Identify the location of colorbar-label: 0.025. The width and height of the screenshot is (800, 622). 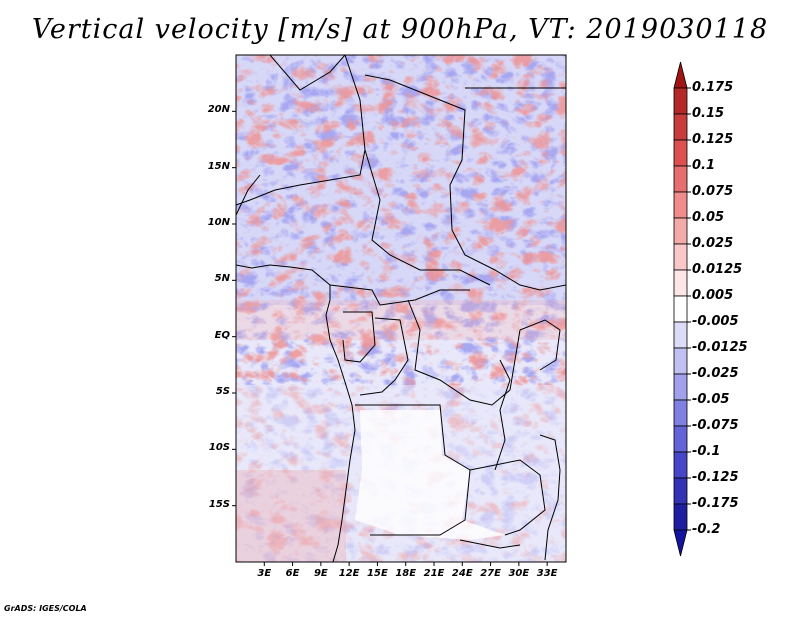
(713, 243).